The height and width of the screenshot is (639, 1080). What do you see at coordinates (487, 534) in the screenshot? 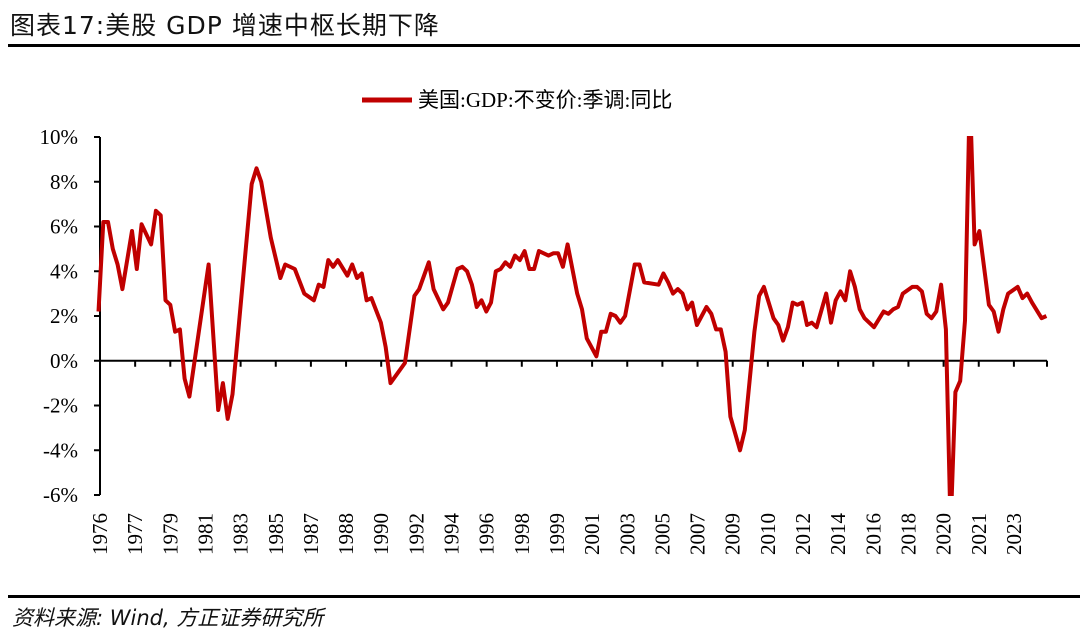
I see `x-tick-label: 1996` at bounding box center [487, 534].